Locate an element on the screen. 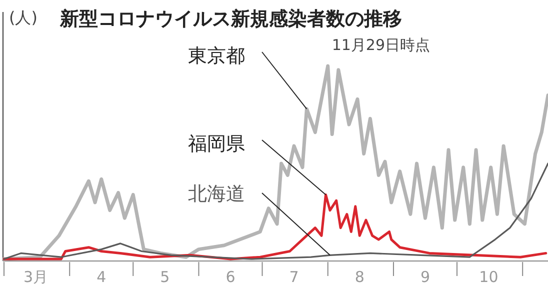 The image size is (548, 287). text: 東京都 is located at coordinates (216, 56).